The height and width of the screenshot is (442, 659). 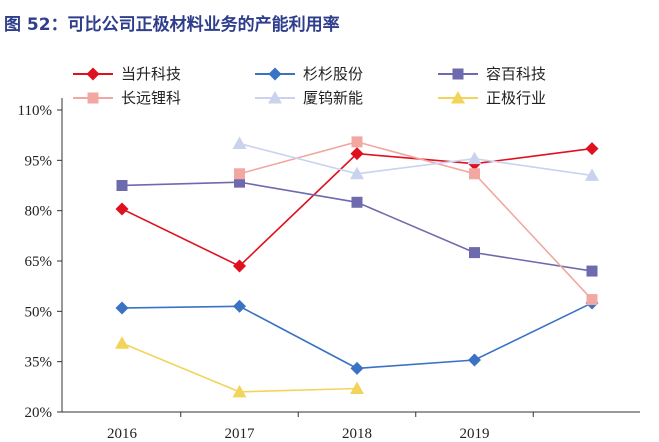 I want to click on y-tick-label: 20%, so click(x=39, y=413).